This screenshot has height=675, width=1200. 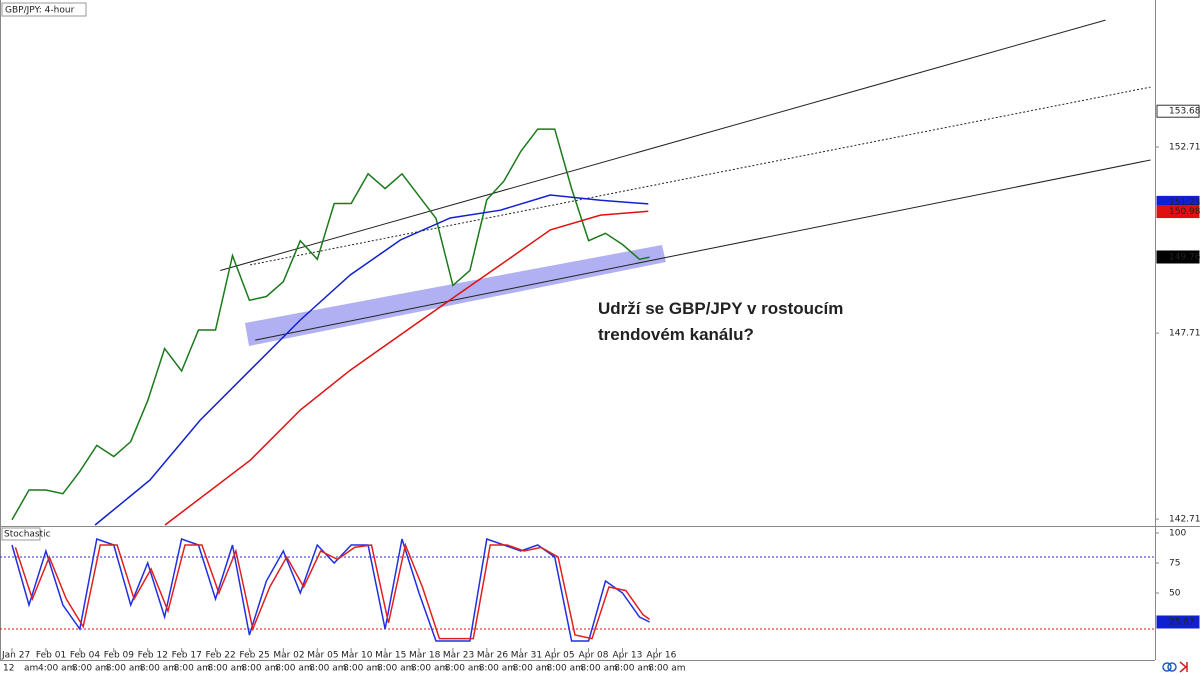 What do you see at coordinates (1182, 622) in the screenshot?
I see `price-marker-label: 25.87` at bounding box center [1182, 622].